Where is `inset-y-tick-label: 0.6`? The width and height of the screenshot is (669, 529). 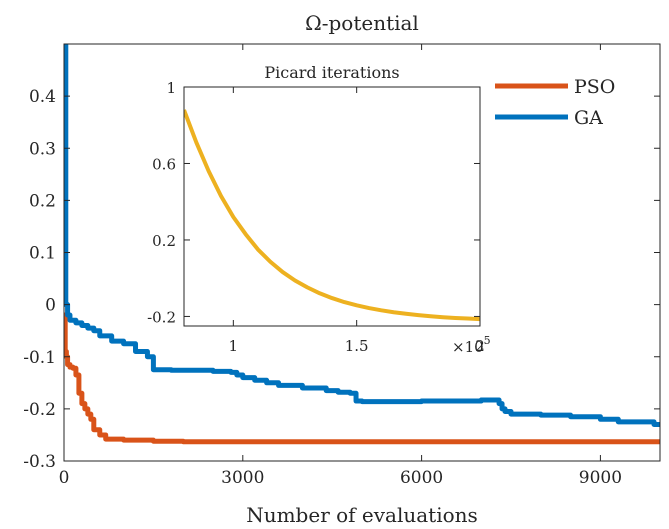
inset-y-tick-label: 0.6 is located at coordinates (164, 164).